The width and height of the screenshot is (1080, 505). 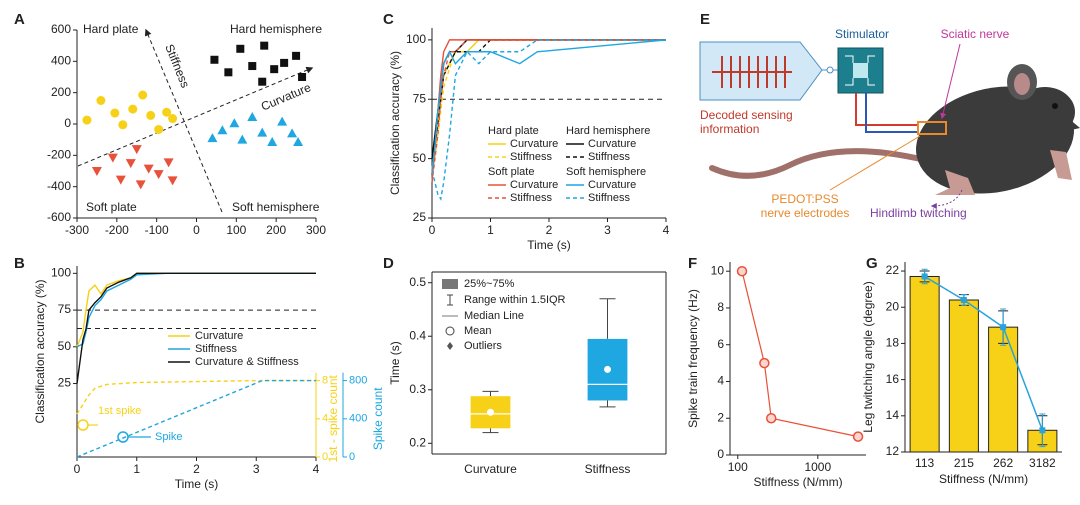 I want to click on y-tick-label: -600, so click(x=59, y=217).